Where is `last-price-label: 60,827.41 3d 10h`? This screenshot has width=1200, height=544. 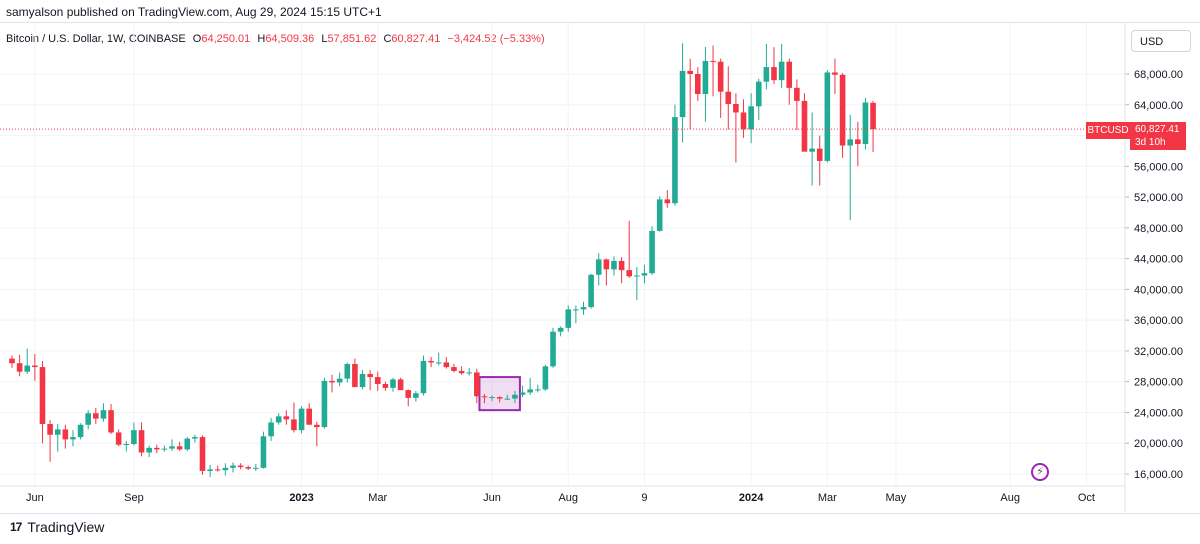 last-price-label: 60,827.41 3d 10h is located at coordinates (1158, 136).